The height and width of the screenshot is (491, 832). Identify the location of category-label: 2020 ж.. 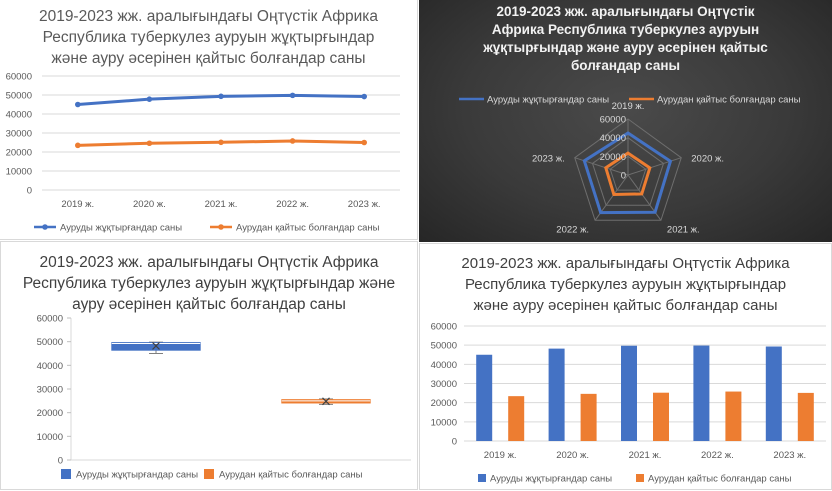
(707, 159).